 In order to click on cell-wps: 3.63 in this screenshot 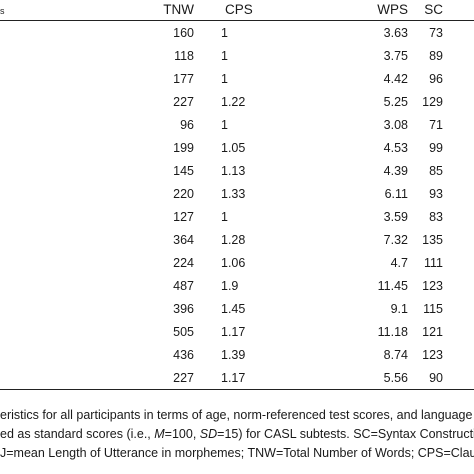, I will do `click(395, 32)`.